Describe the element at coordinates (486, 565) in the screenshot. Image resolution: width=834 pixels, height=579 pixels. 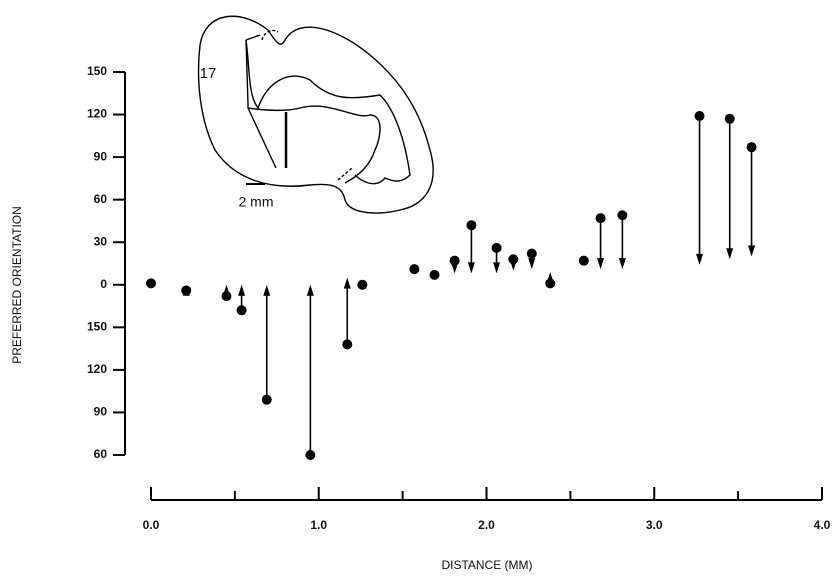
I see `x-axis-title: DISTANCE (MM)` at that location.